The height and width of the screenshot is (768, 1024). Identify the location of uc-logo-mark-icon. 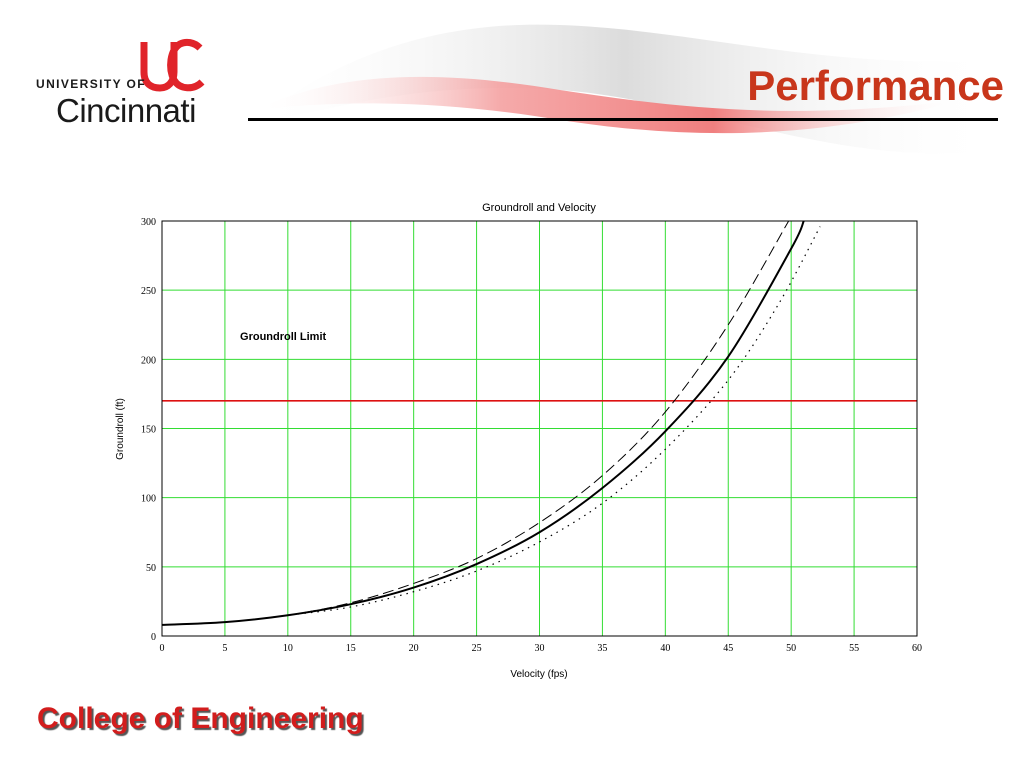
(172, 65).